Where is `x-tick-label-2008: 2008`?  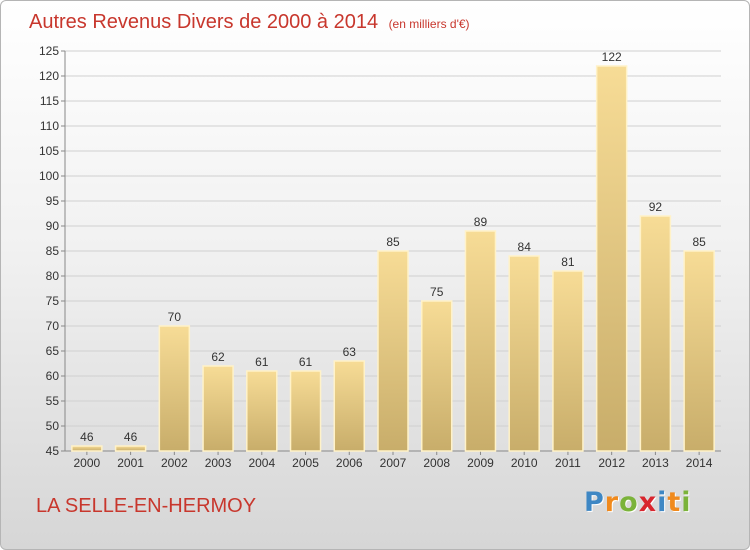
x-tick-label-2008: 2008 is located at coordinates (436, 463).